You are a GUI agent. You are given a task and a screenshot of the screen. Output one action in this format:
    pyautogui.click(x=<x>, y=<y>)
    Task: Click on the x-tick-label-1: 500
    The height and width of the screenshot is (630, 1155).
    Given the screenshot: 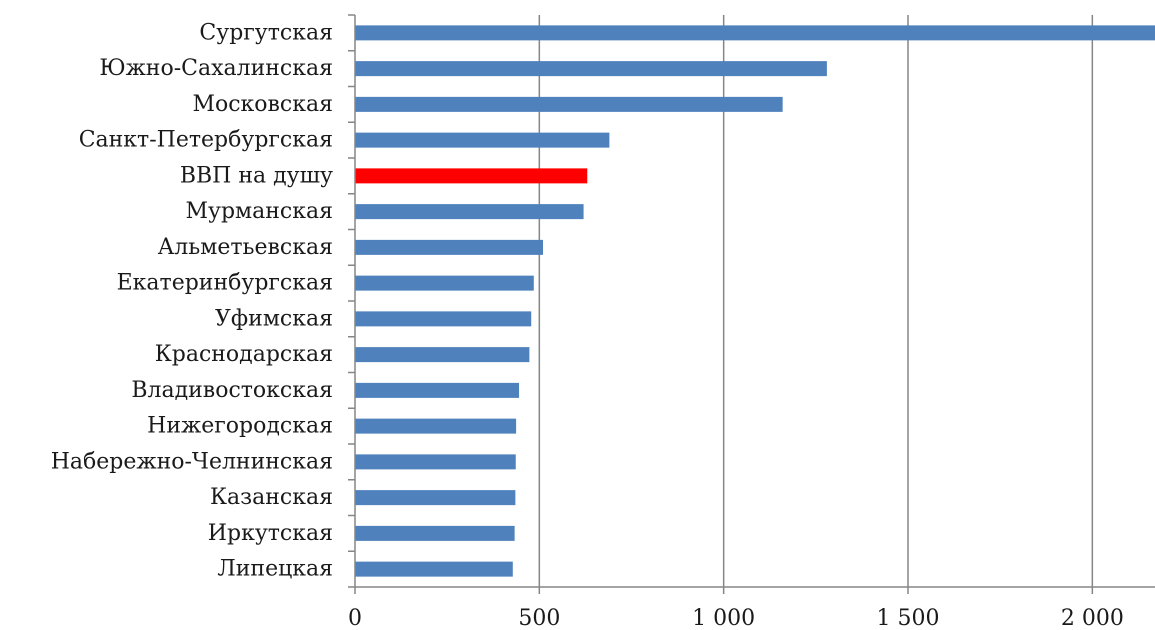 What is the action you would take?
    pyautogui.click(x=539, y=618)
    